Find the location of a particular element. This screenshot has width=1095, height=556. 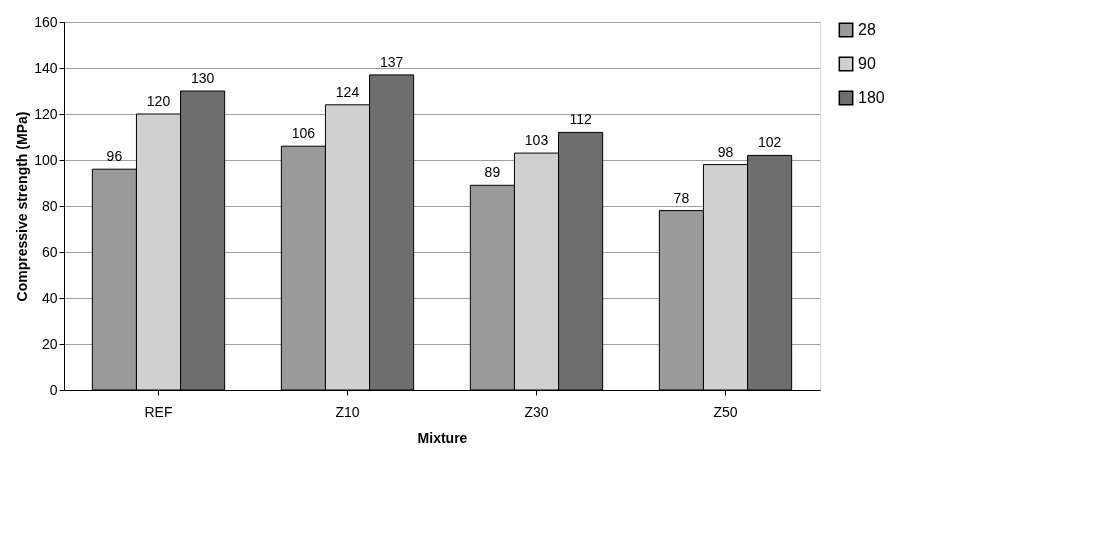

data-label: 112 is located at coordinates (580, 119).